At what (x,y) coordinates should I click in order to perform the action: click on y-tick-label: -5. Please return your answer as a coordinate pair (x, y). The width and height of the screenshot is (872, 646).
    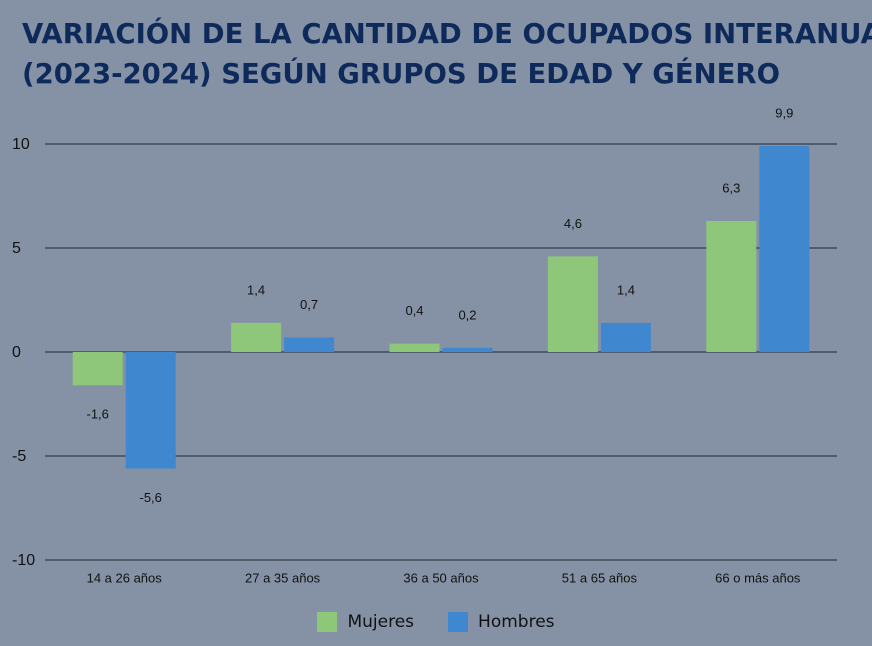
    Looking at the image, I should click on (19, 456).